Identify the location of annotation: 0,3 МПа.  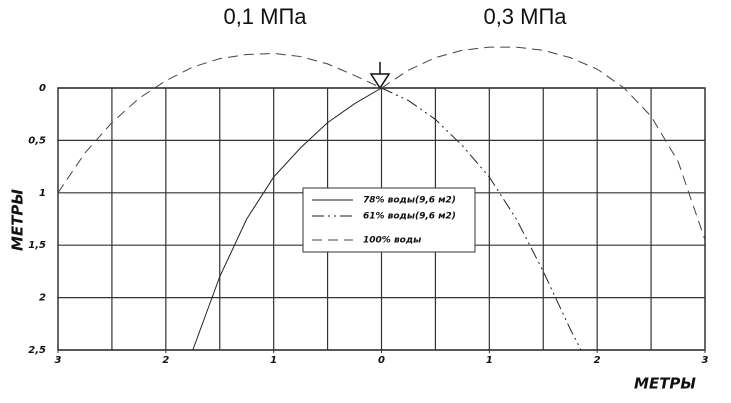
(525, 16).